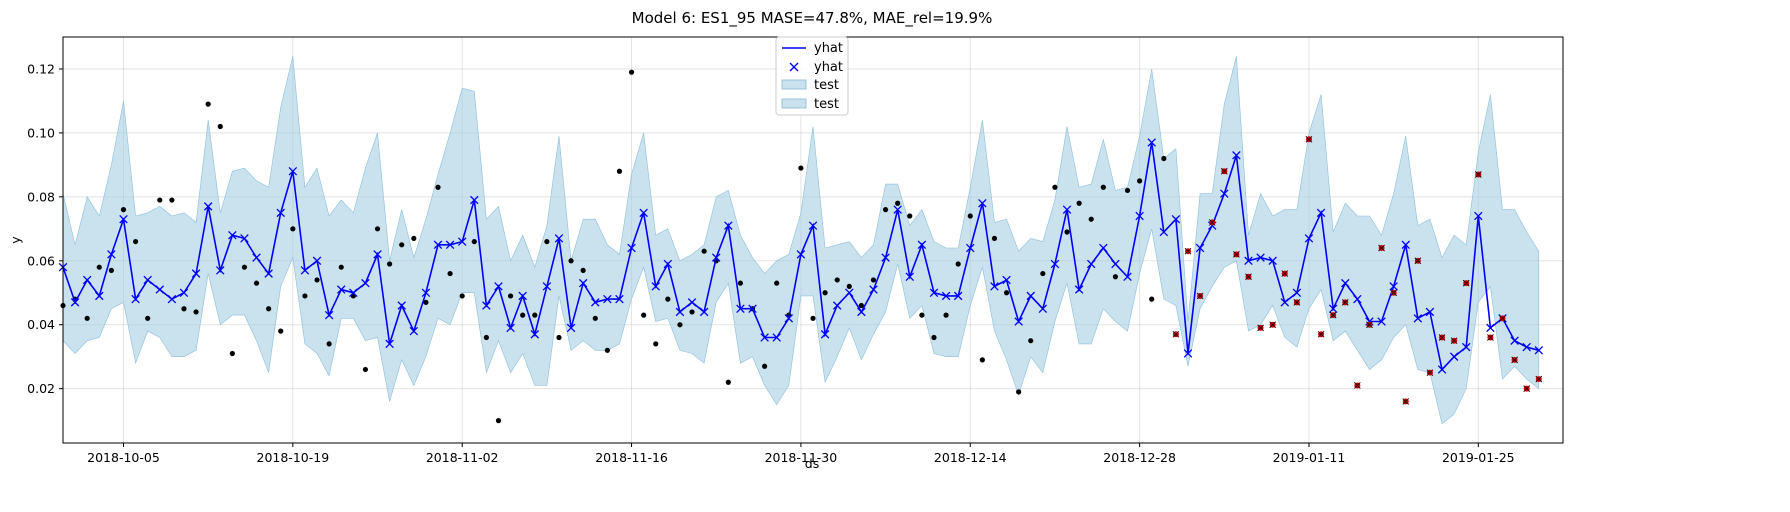  Describe the element at coordinates (801, 457) in the screenshot. I see `x-tick-label: 2018-11-30` at that location.